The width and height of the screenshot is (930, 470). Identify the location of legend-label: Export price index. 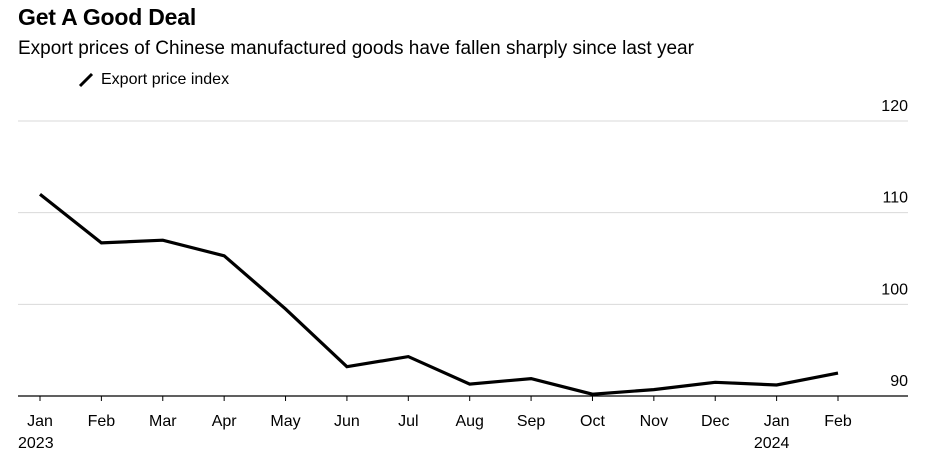
(165, 79).